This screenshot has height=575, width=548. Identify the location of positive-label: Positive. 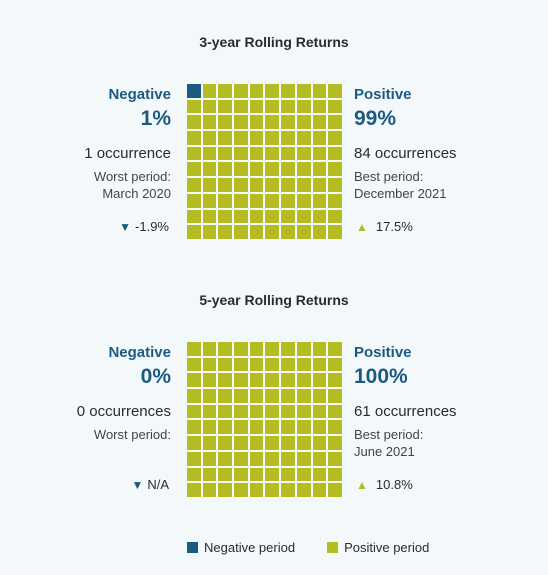
(383, 352).